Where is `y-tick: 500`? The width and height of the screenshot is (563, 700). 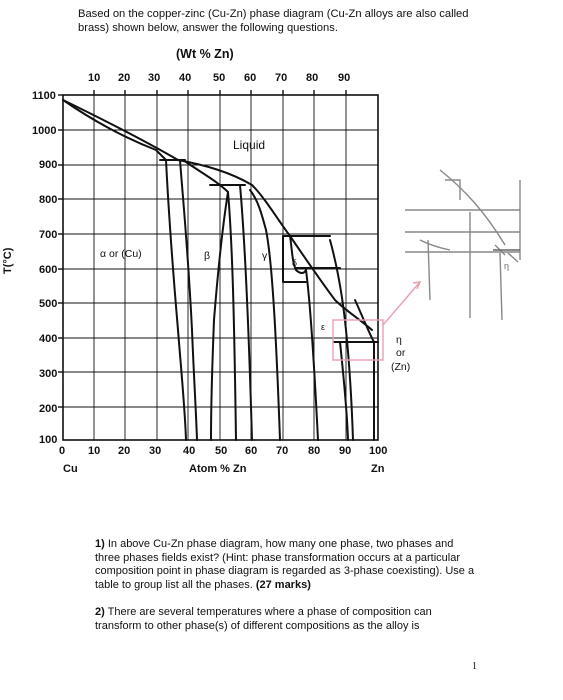
y-tick: 500 is located at coordinates (48, 304).